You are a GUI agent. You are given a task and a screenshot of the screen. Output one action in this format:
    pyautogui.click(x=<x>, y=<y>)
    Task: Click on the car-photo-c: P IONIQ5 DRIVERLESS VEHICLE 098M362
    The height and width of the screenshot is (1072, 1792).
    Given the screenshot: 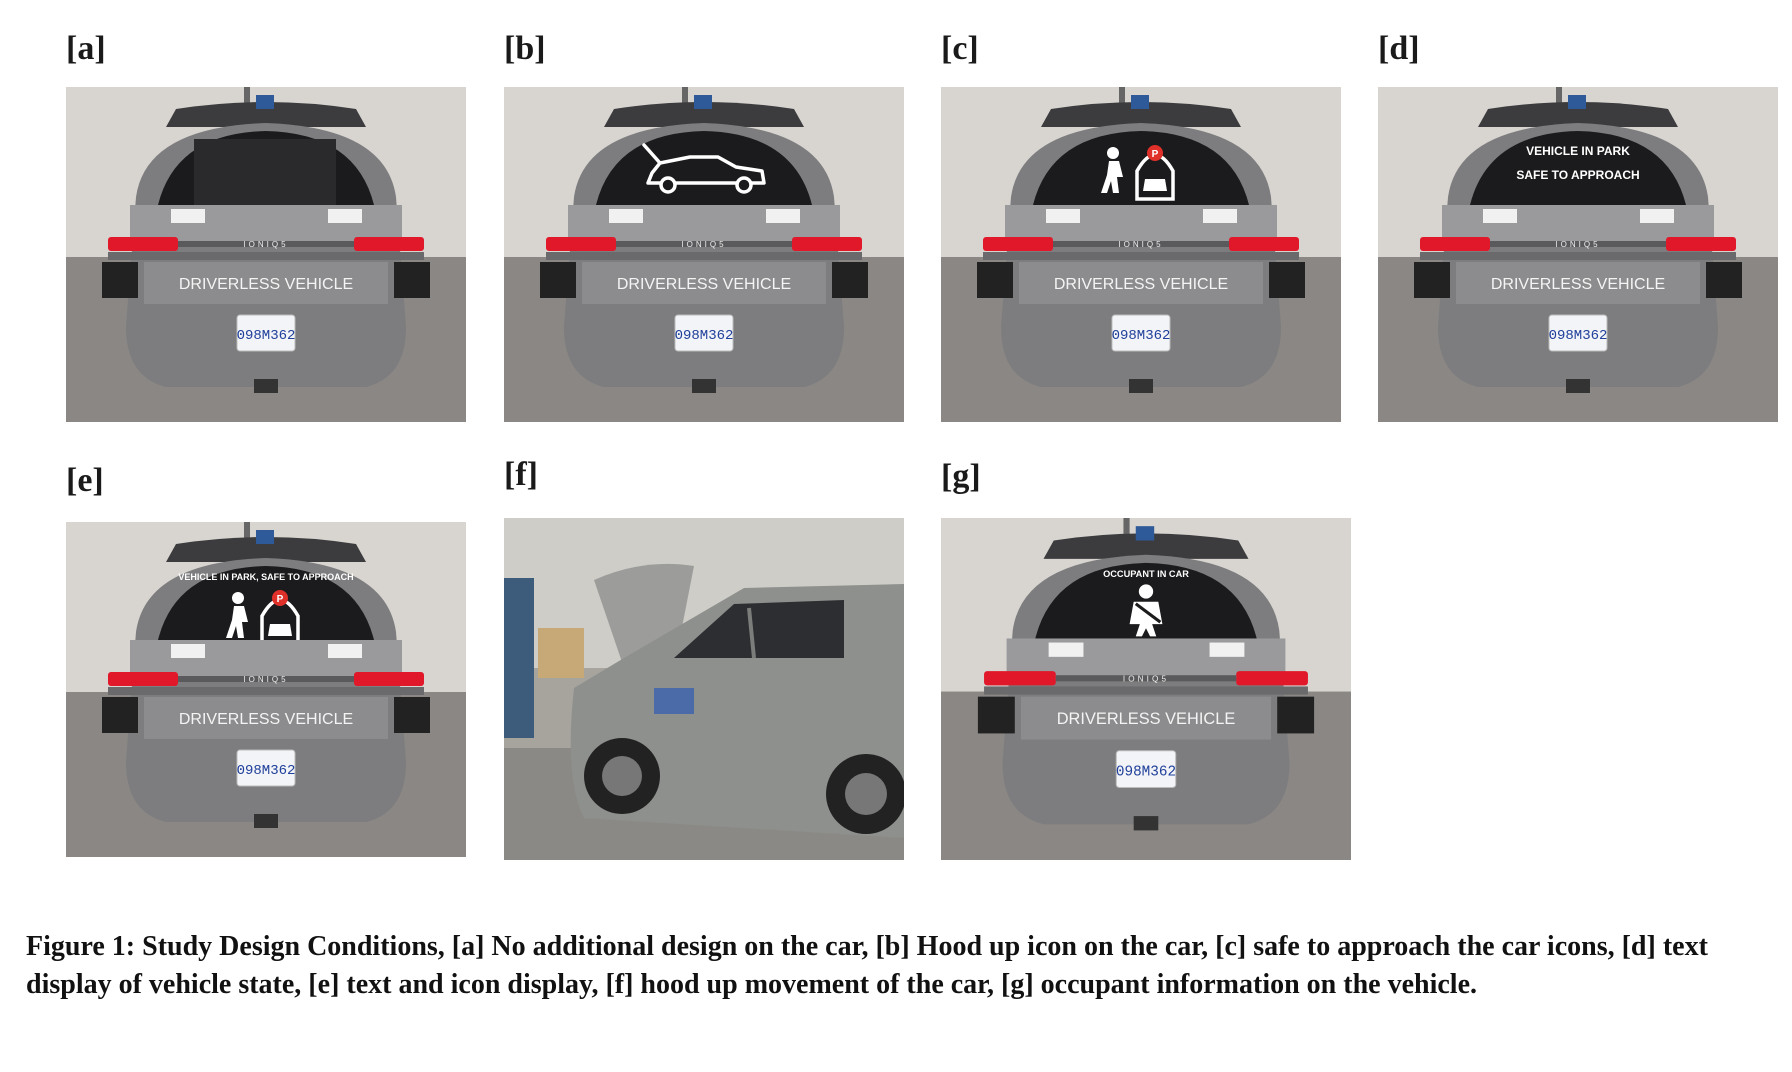 What is the action you would take?
    pyautogui.click(x=1141, y=254)
    